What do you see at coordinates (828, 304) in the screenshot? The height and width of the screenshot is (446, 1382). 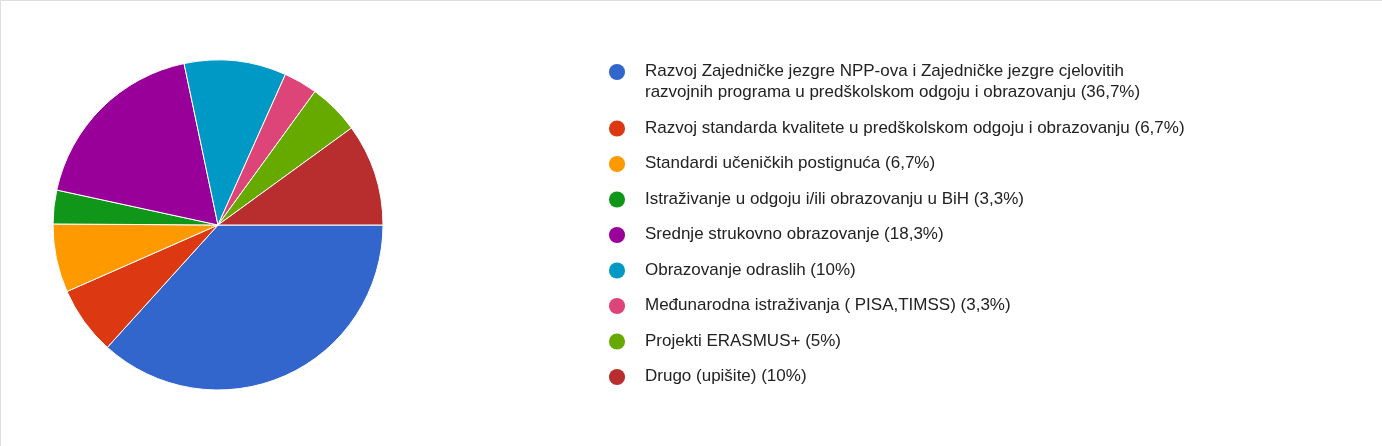 I see `legend-label: Međunarodna istraživanja ( PISA,TIMSS) (3,3%)` at bounding box center [828, 304].